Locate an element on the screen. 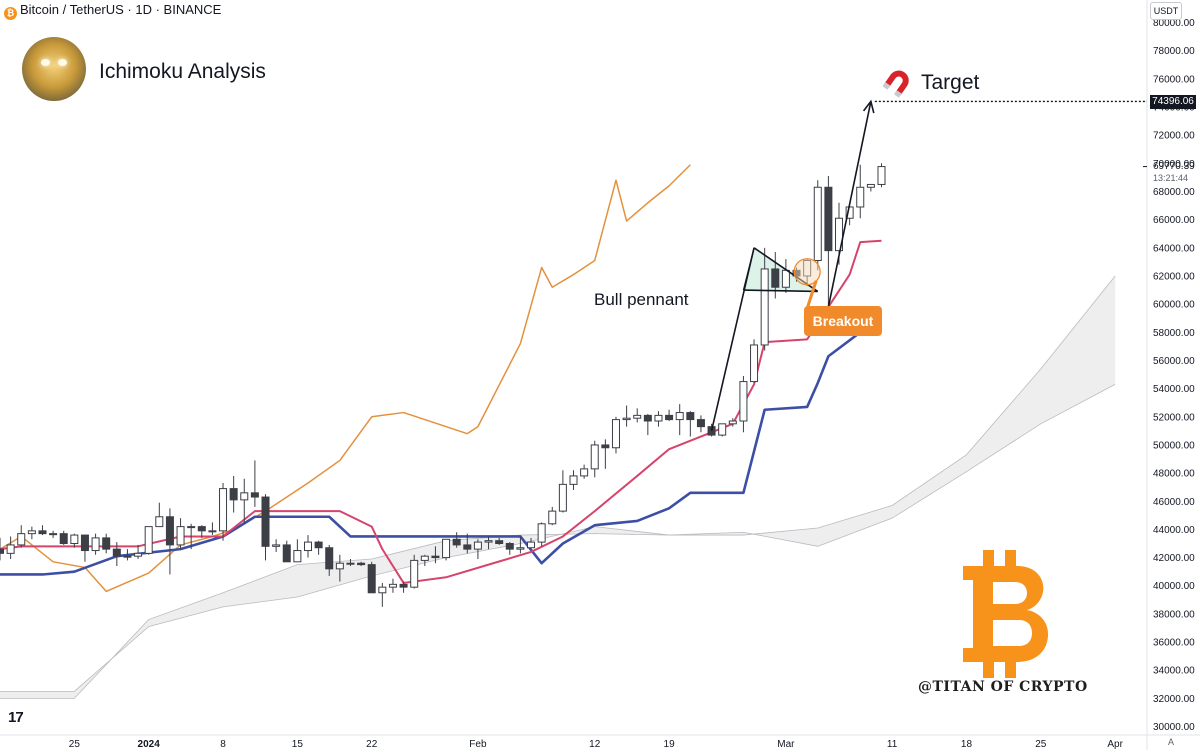 Image resolution: width=1200 pixels, height=750 pixels. price-tick-label: 52000.00 is located at coordinates (1174, 417).